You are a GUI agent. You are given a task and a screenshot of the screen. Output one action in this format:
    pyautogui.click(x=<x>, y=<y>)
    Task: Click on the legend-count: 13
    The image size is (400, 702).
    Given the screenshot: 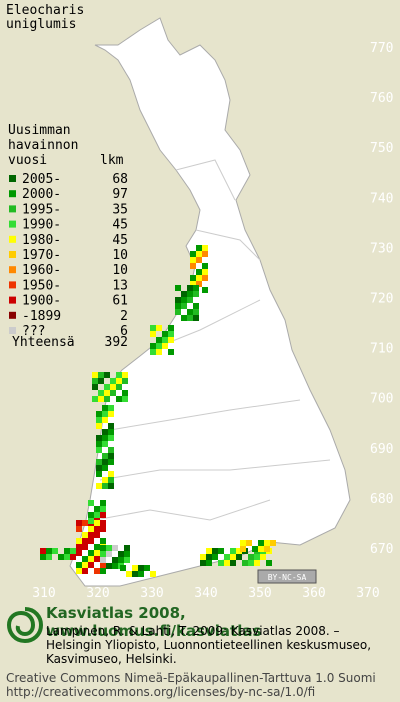 What is the action you would take?
    pyautogui.click(x=120, y=285)
    